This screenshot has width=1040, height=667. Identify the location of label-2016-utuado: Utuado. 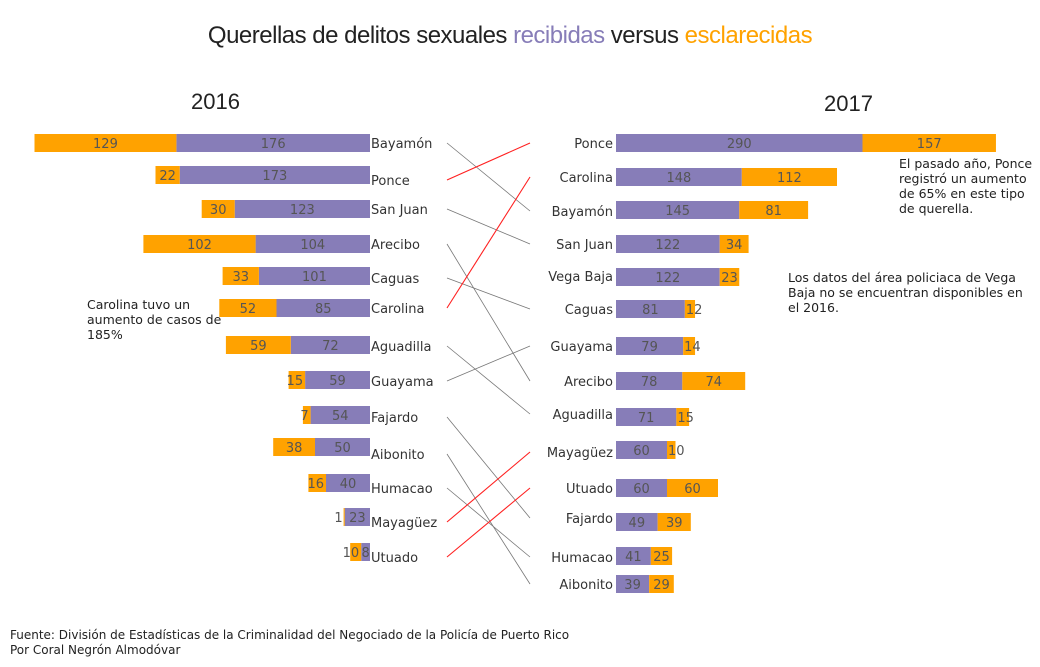
(394, 558).